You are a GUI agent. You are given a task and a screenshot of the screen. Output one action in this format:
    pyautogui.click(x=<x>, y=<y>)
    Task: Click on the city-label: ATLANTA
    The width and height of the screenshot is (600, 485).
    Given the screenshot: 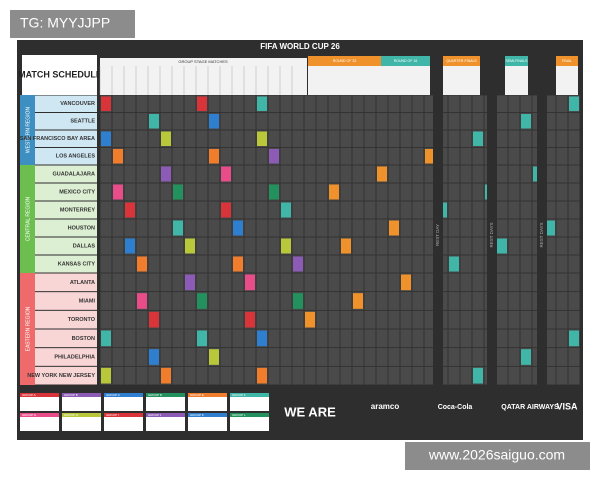 What is the action you would take?
    pyautogui.click(x=82, y=283)
    